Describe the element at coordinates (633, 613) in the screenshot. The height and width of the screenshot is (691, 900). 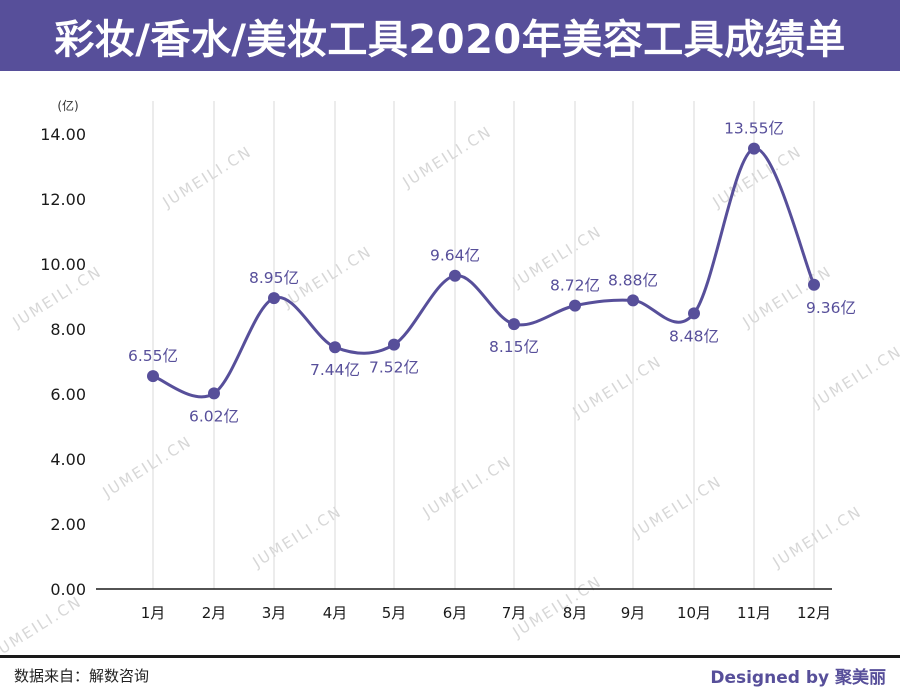
I see `x-tick-label: 9月` at that location.